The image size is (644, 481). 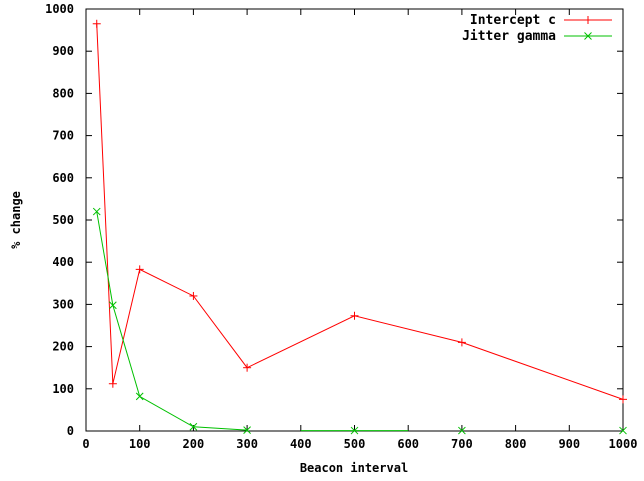 I want to click on x-tick-label: 800, so click(x=516, y=444).